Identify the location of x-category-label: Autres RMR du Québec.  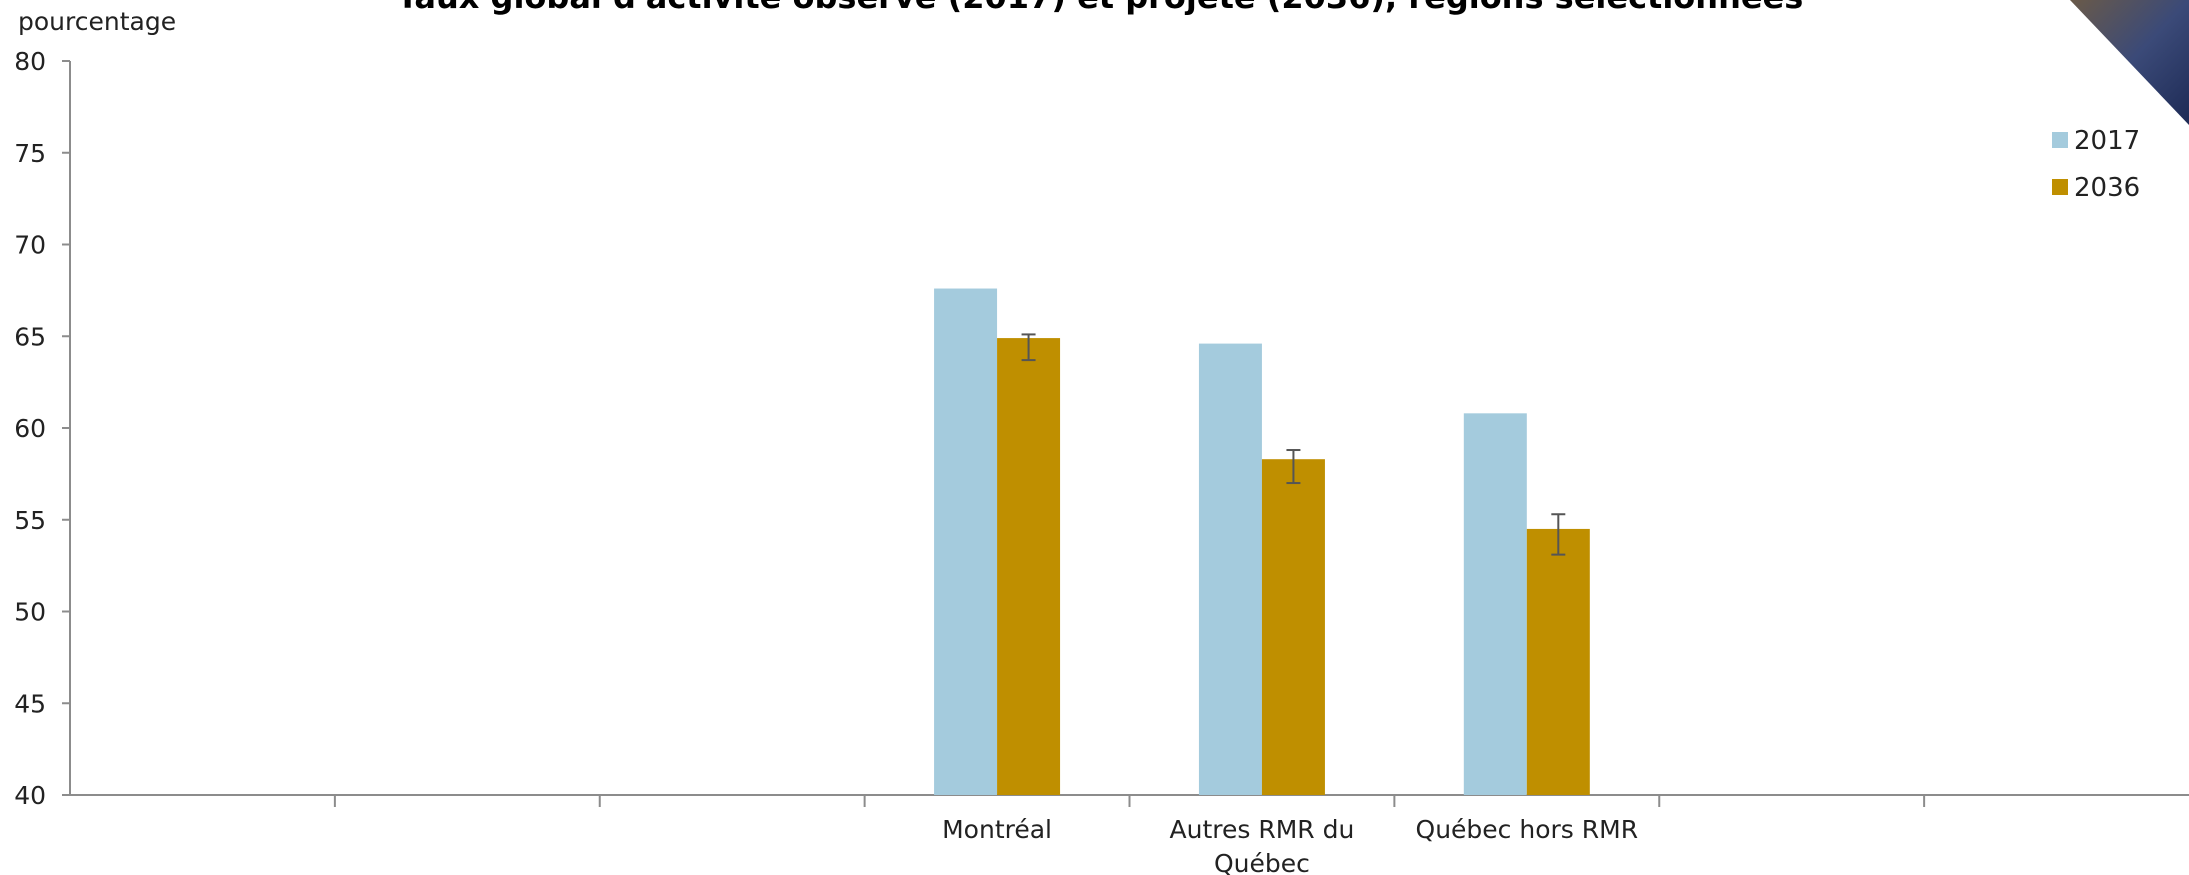
(1262, 845).